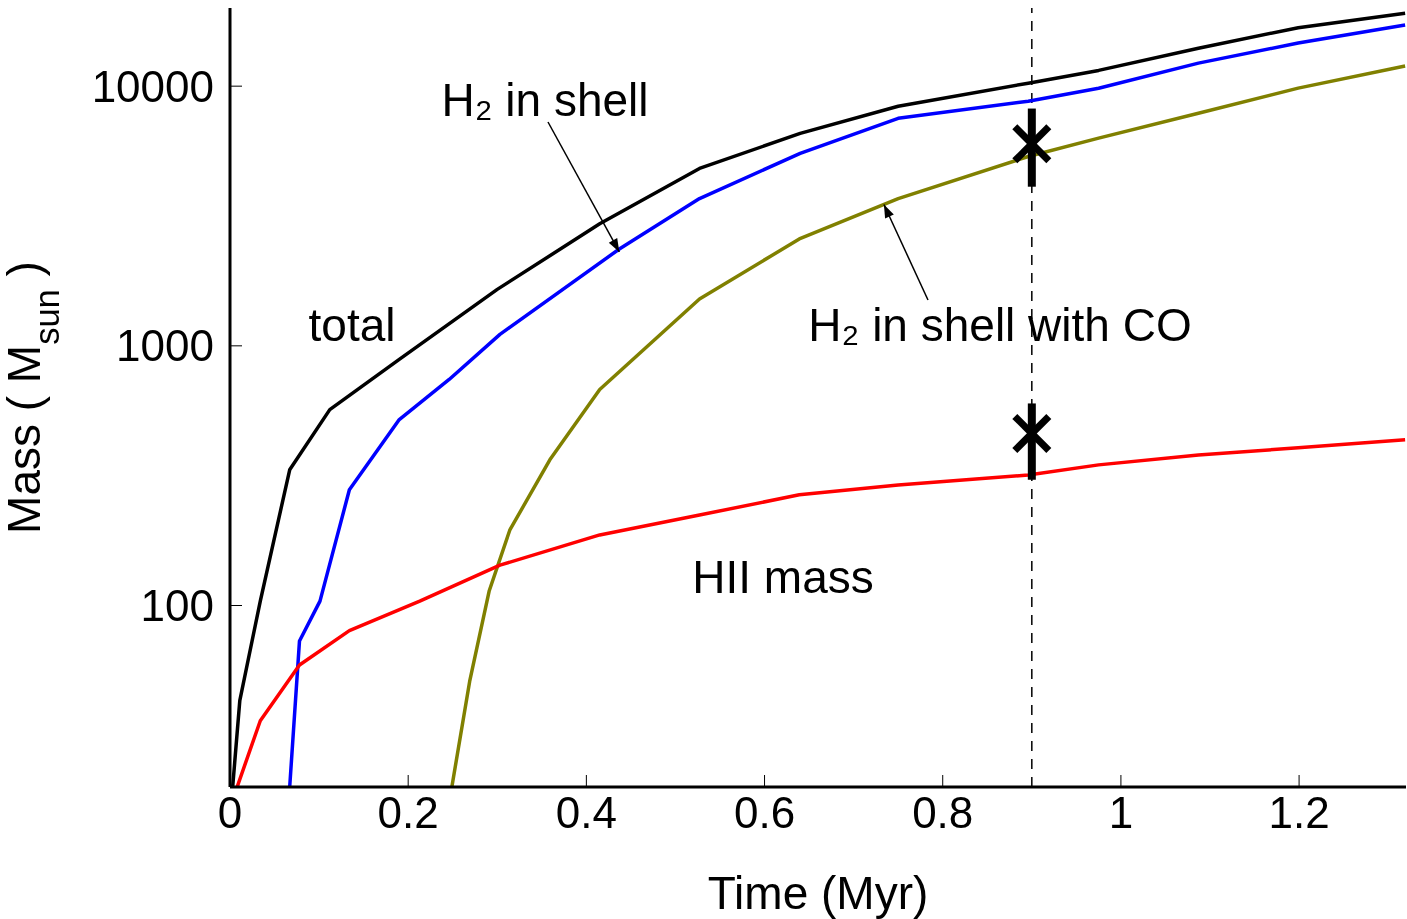 The image size is (1407, 919). Describe the element at coordinates (165, 346) in the screenshot. I see `y-tick-label: 1000` at that location.